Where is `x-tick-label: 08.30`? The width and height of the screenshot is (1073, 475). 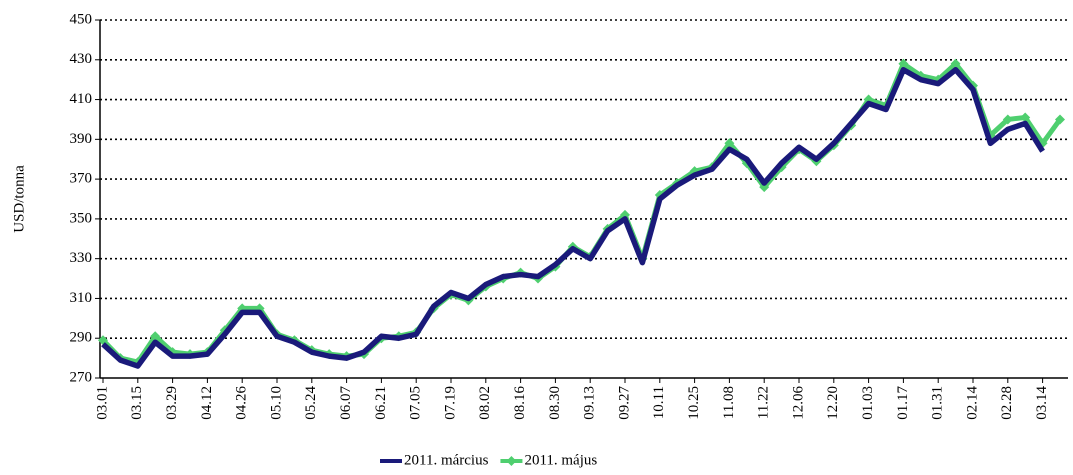
x-tick-label: 08.30 is located at coordinates (555, 403).